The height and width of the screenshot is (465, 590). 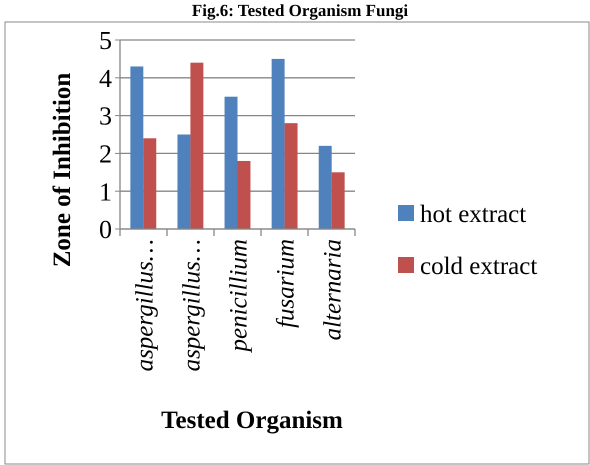 I want to click on legend-label: cold extract, so click(x=479, y=266).